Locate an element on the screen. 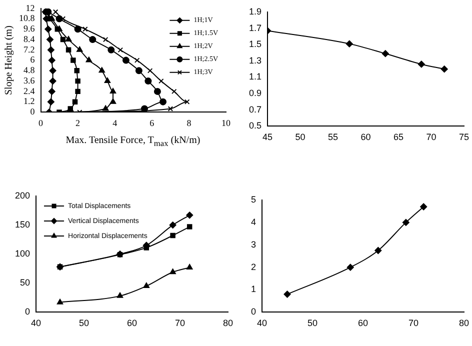 The image size is (472, 346). x-tick-label: 65 is located at coordinates (398, 137).